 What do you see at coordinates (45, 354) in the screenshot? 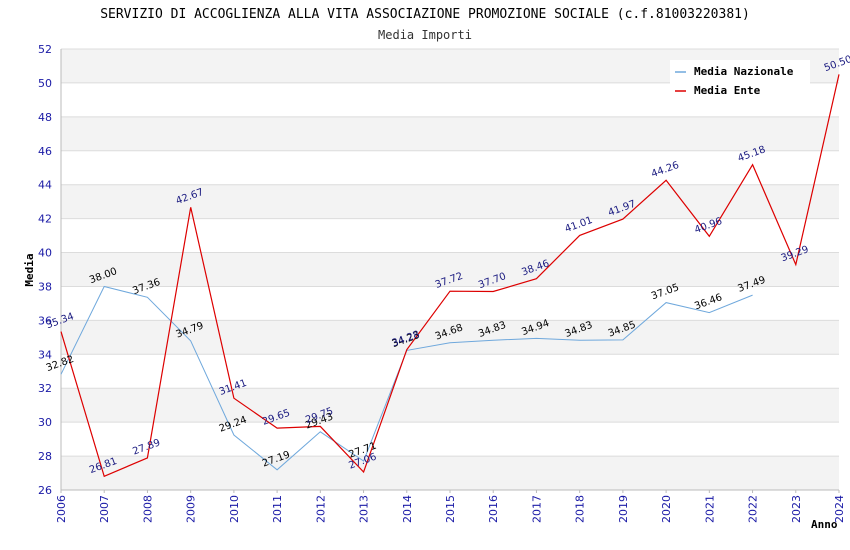
I see `y-tick-label: 34` at bounding box center [45, 354].